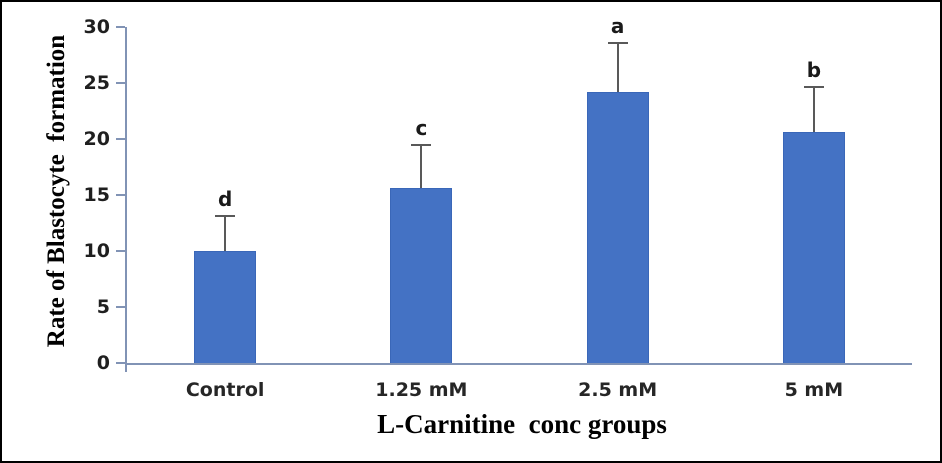  What do you see at coordinates (225, 199) in the screenshot?
I see `significance-letter: d` at bounding box center [225, 199].